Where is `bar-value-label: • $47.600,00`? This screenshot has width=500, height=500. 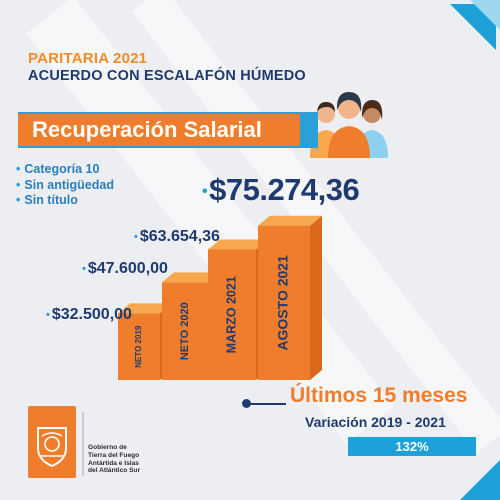 bar-value-label: • $47.600,00 is located at coordinates (125, 269).